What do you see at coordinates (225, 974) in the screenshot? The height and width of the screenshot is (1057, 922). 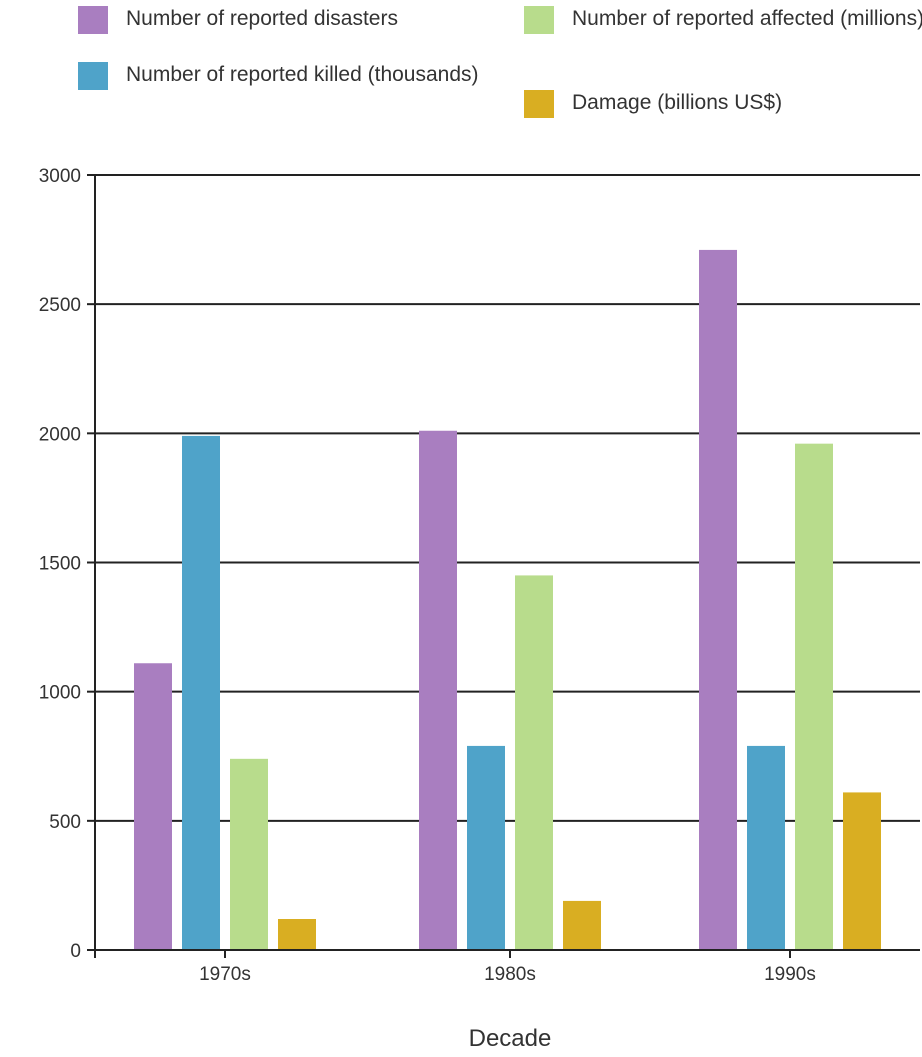 I see `x-tick-label: 1970s` at bounding box center [225, 974].